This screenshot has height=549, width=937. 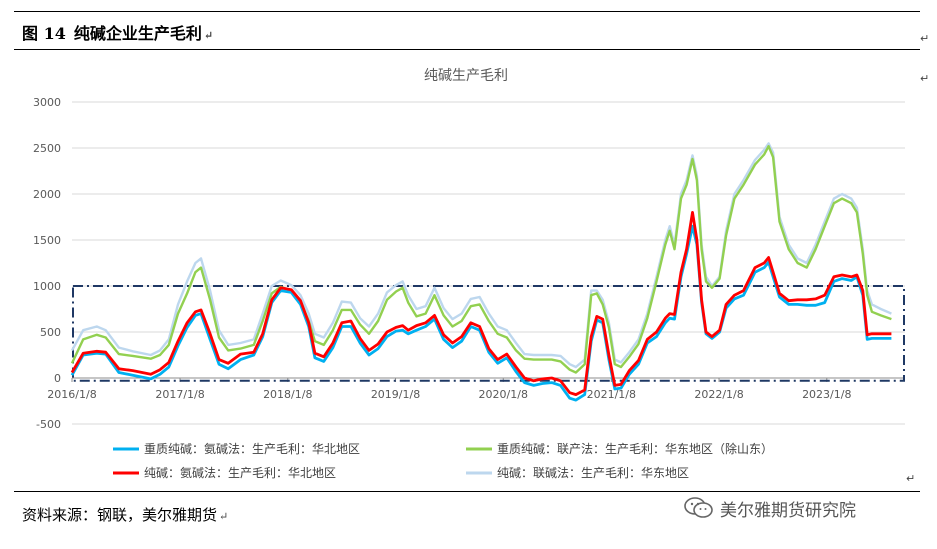 I want to click on legend-label: 重质纯碱：联产法：生产毛利：华东地区（除山东）, so click(x=635, y=448).